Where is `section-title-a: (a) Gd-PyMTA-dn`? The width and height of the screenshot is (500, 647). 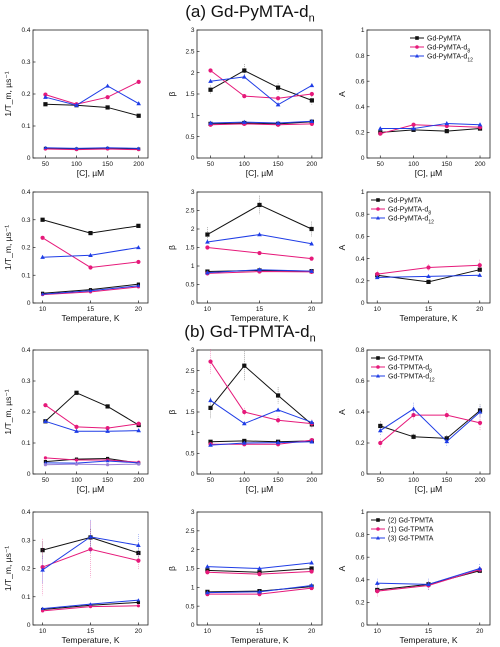 section-title-a: (a) Gd-PyMTA-dn is located at coordinates (250, 13).